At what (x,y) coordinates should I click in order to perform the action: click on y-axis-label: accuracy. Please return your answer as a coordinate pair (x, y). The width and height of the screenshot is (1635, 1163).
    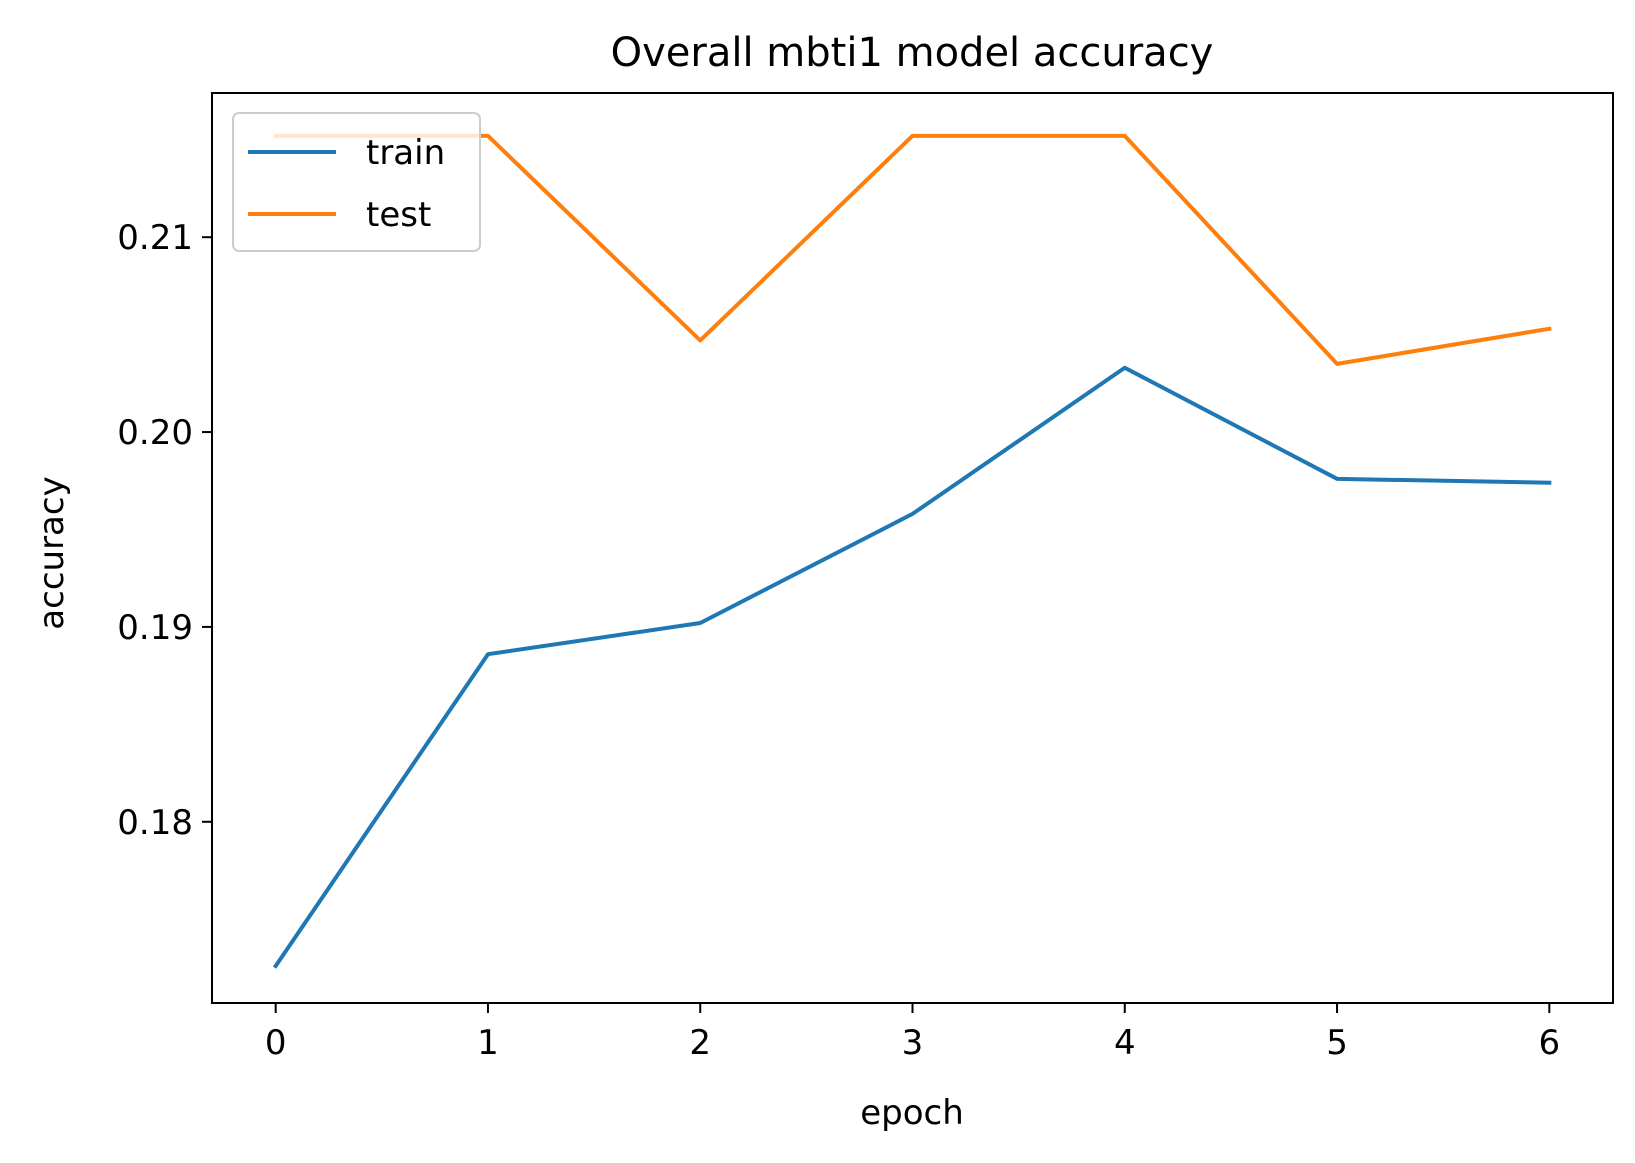
    Looking at the image, I should click on (52, 552).